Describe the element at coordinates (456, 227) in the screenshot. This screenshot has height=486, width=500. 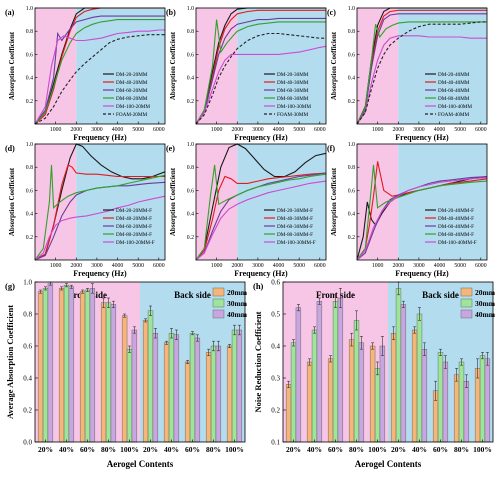
I see `legend-label: DM-60-40MM-F` at that location.